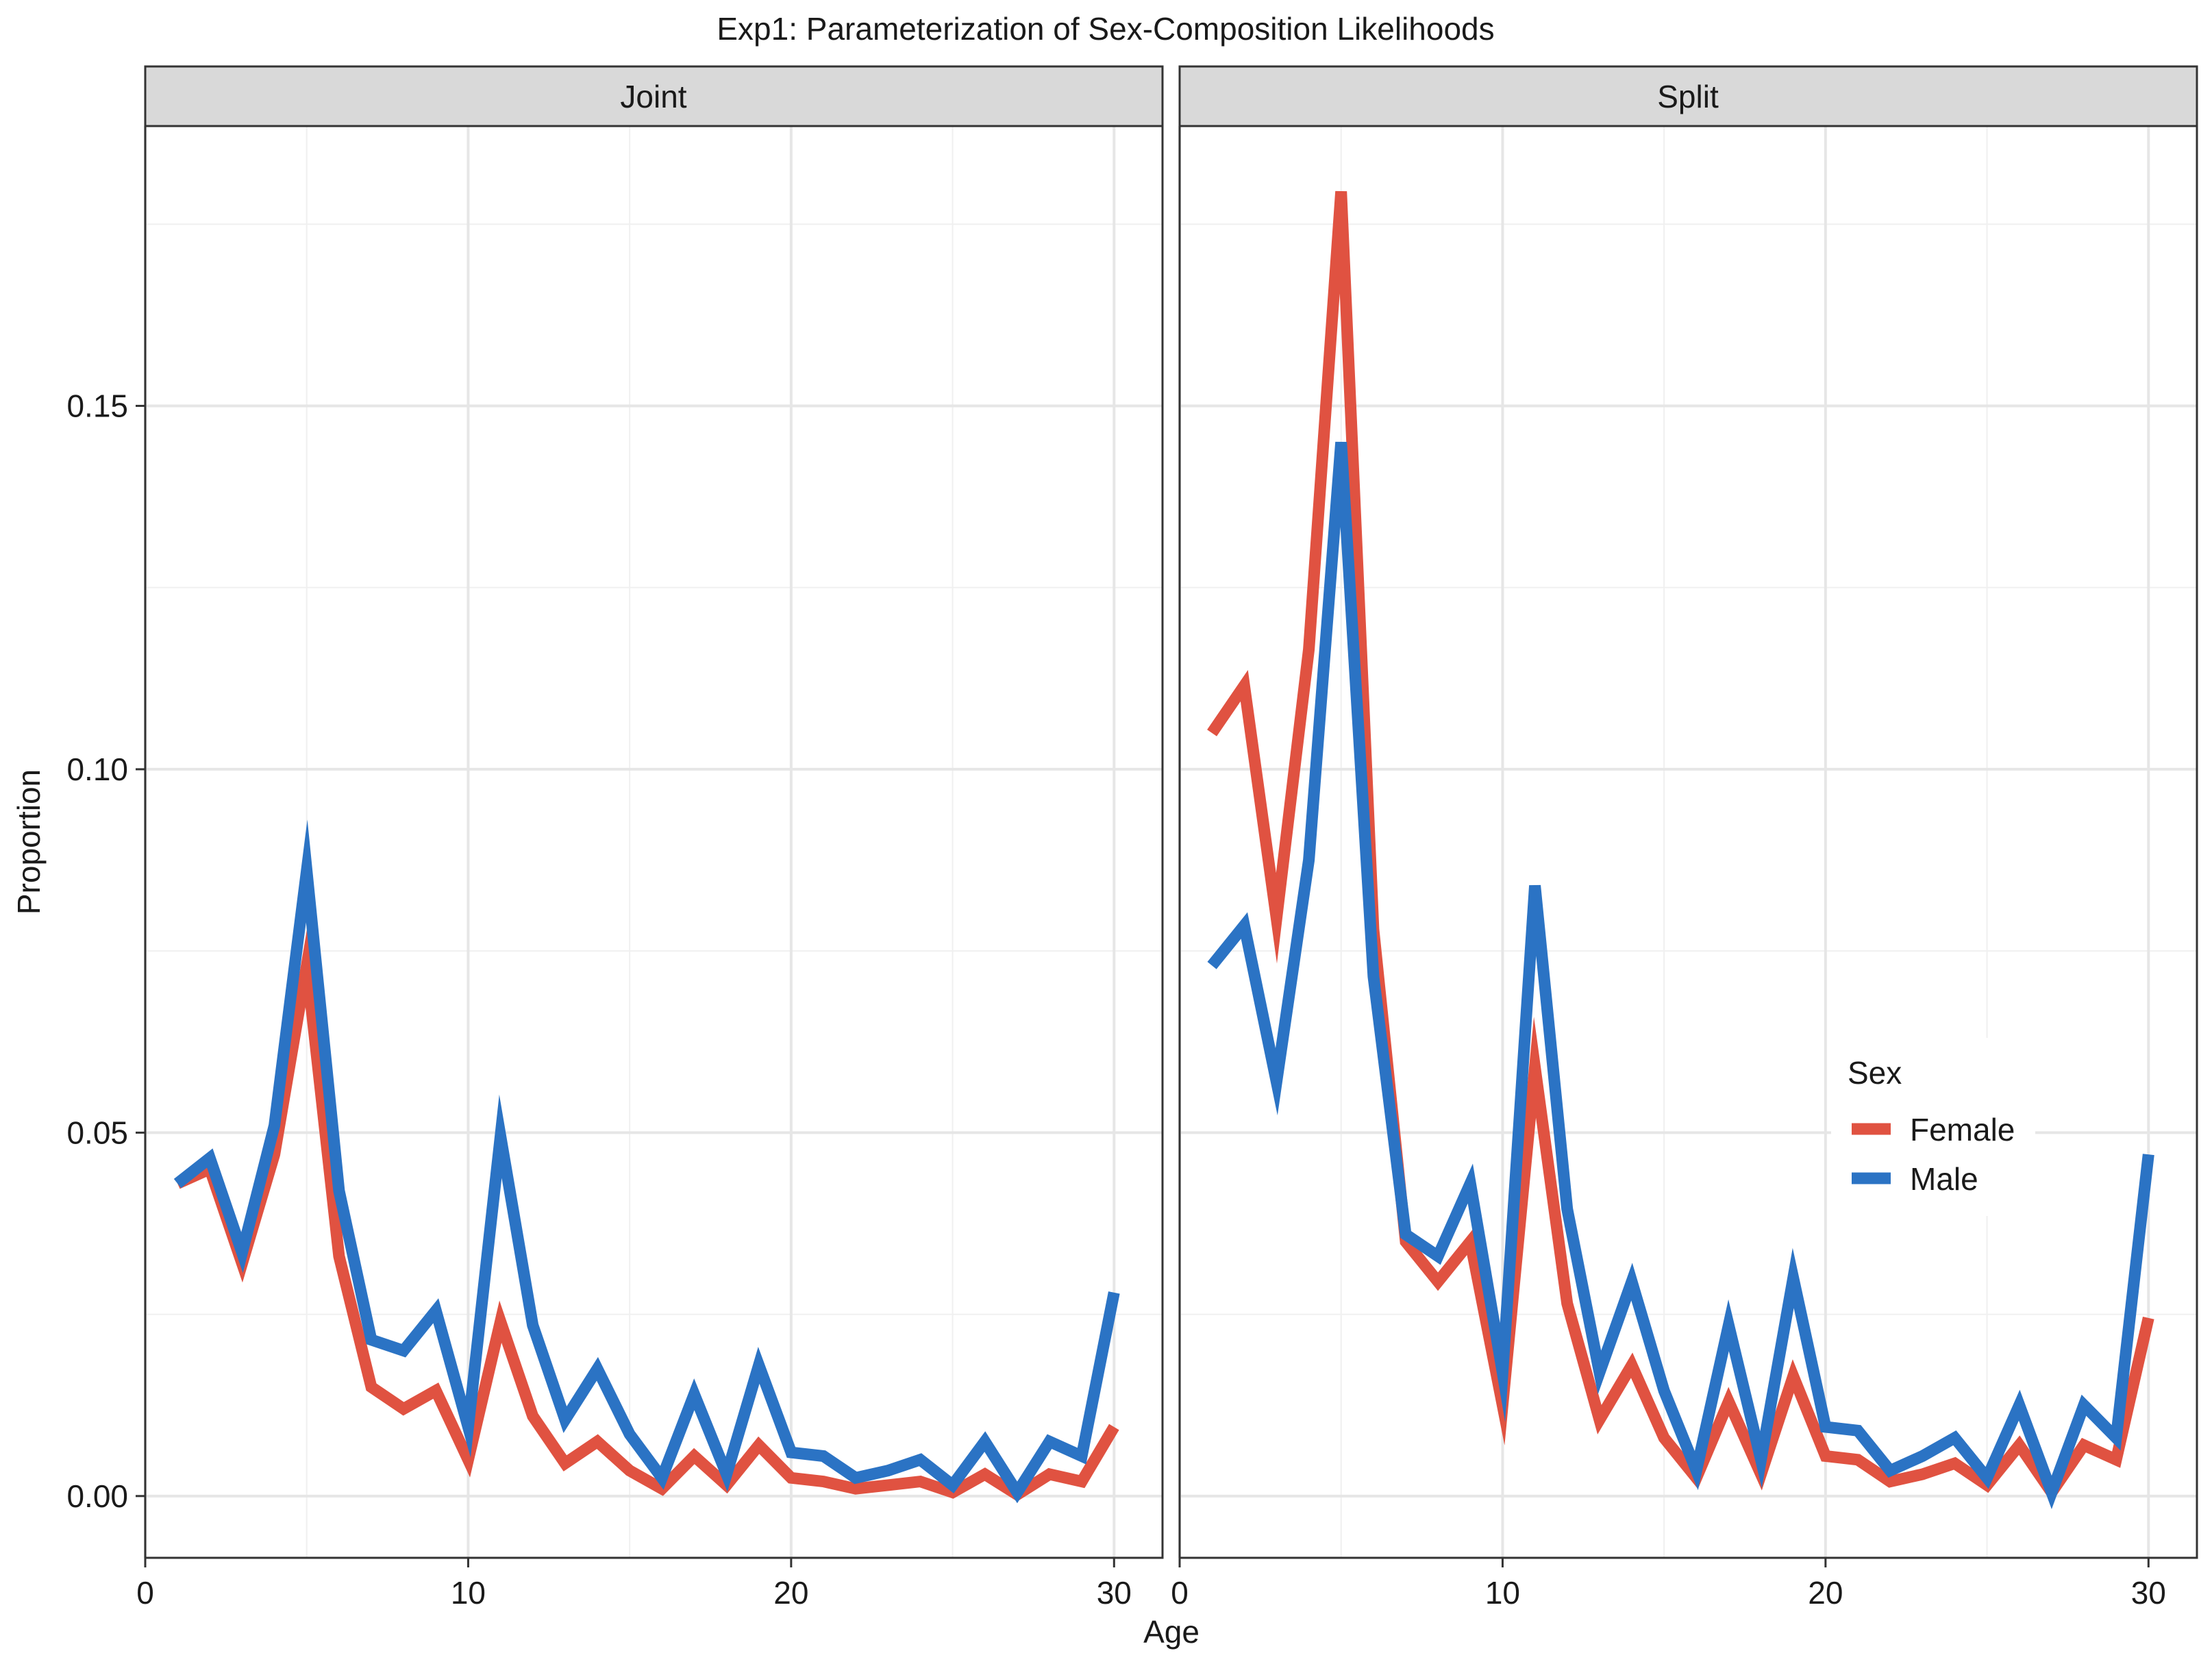 The width and height of the screenshot is (2212, 1664). What do you see at coordinates (29, 842) in the screenshot?
I see `y-axis-label: Proportion` at bounding box center [29, 842].